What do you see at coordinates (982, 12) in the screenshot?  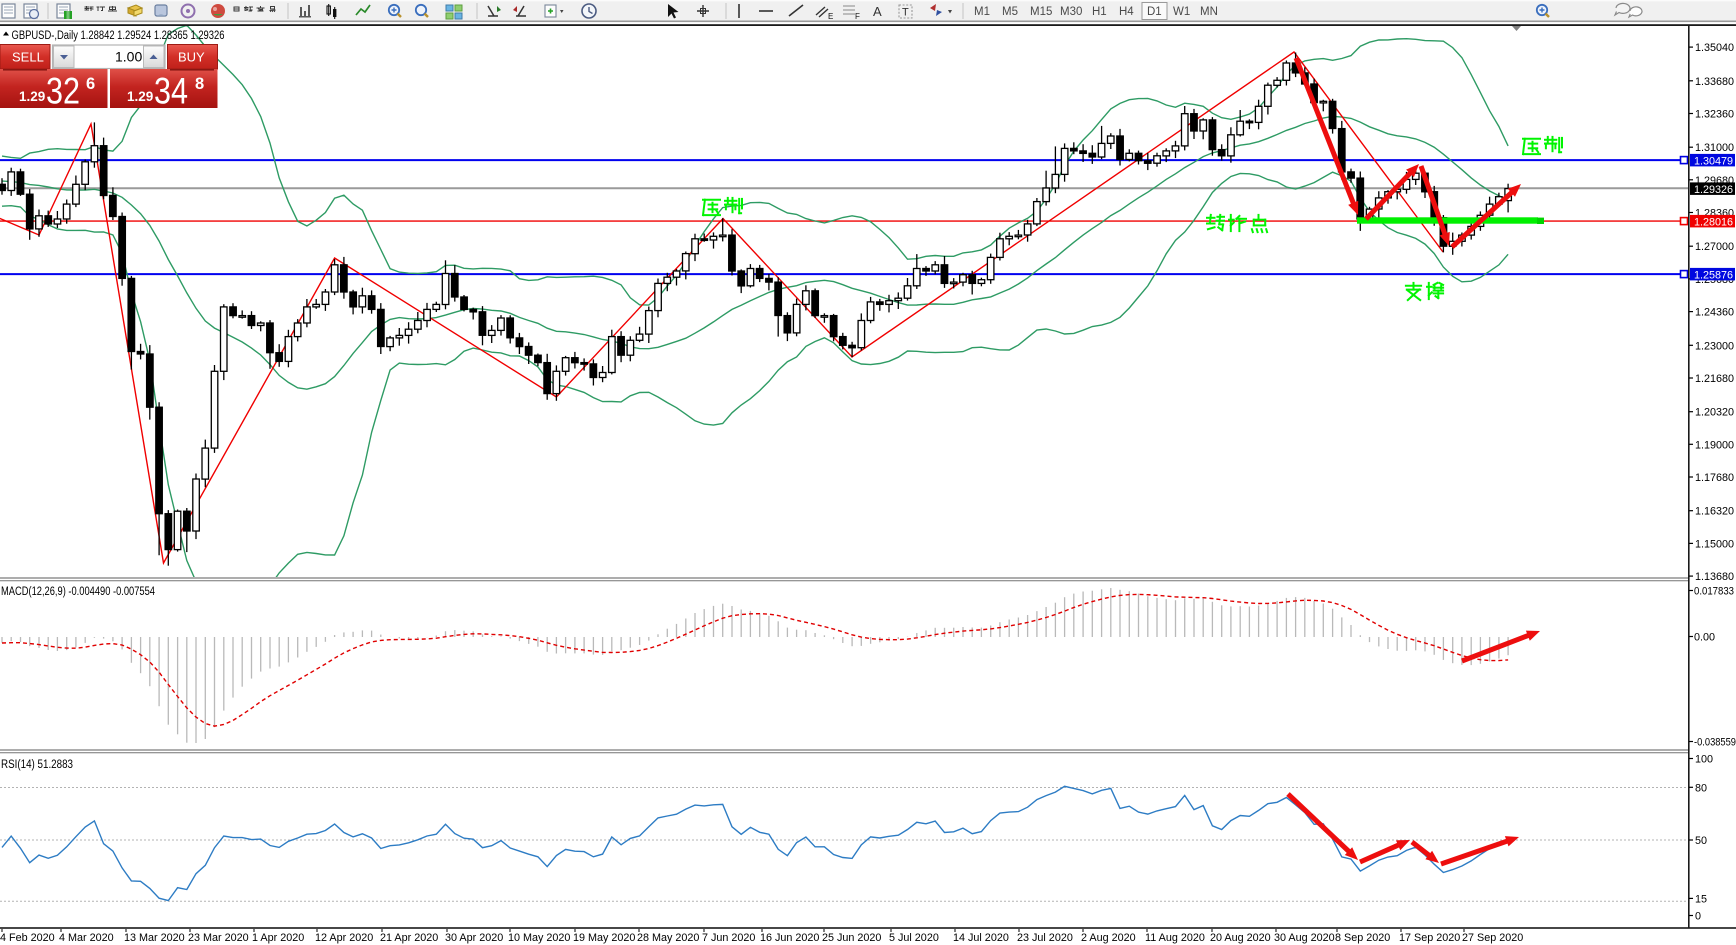 I see `svg-text: M1` at bounding box center [982, 12].